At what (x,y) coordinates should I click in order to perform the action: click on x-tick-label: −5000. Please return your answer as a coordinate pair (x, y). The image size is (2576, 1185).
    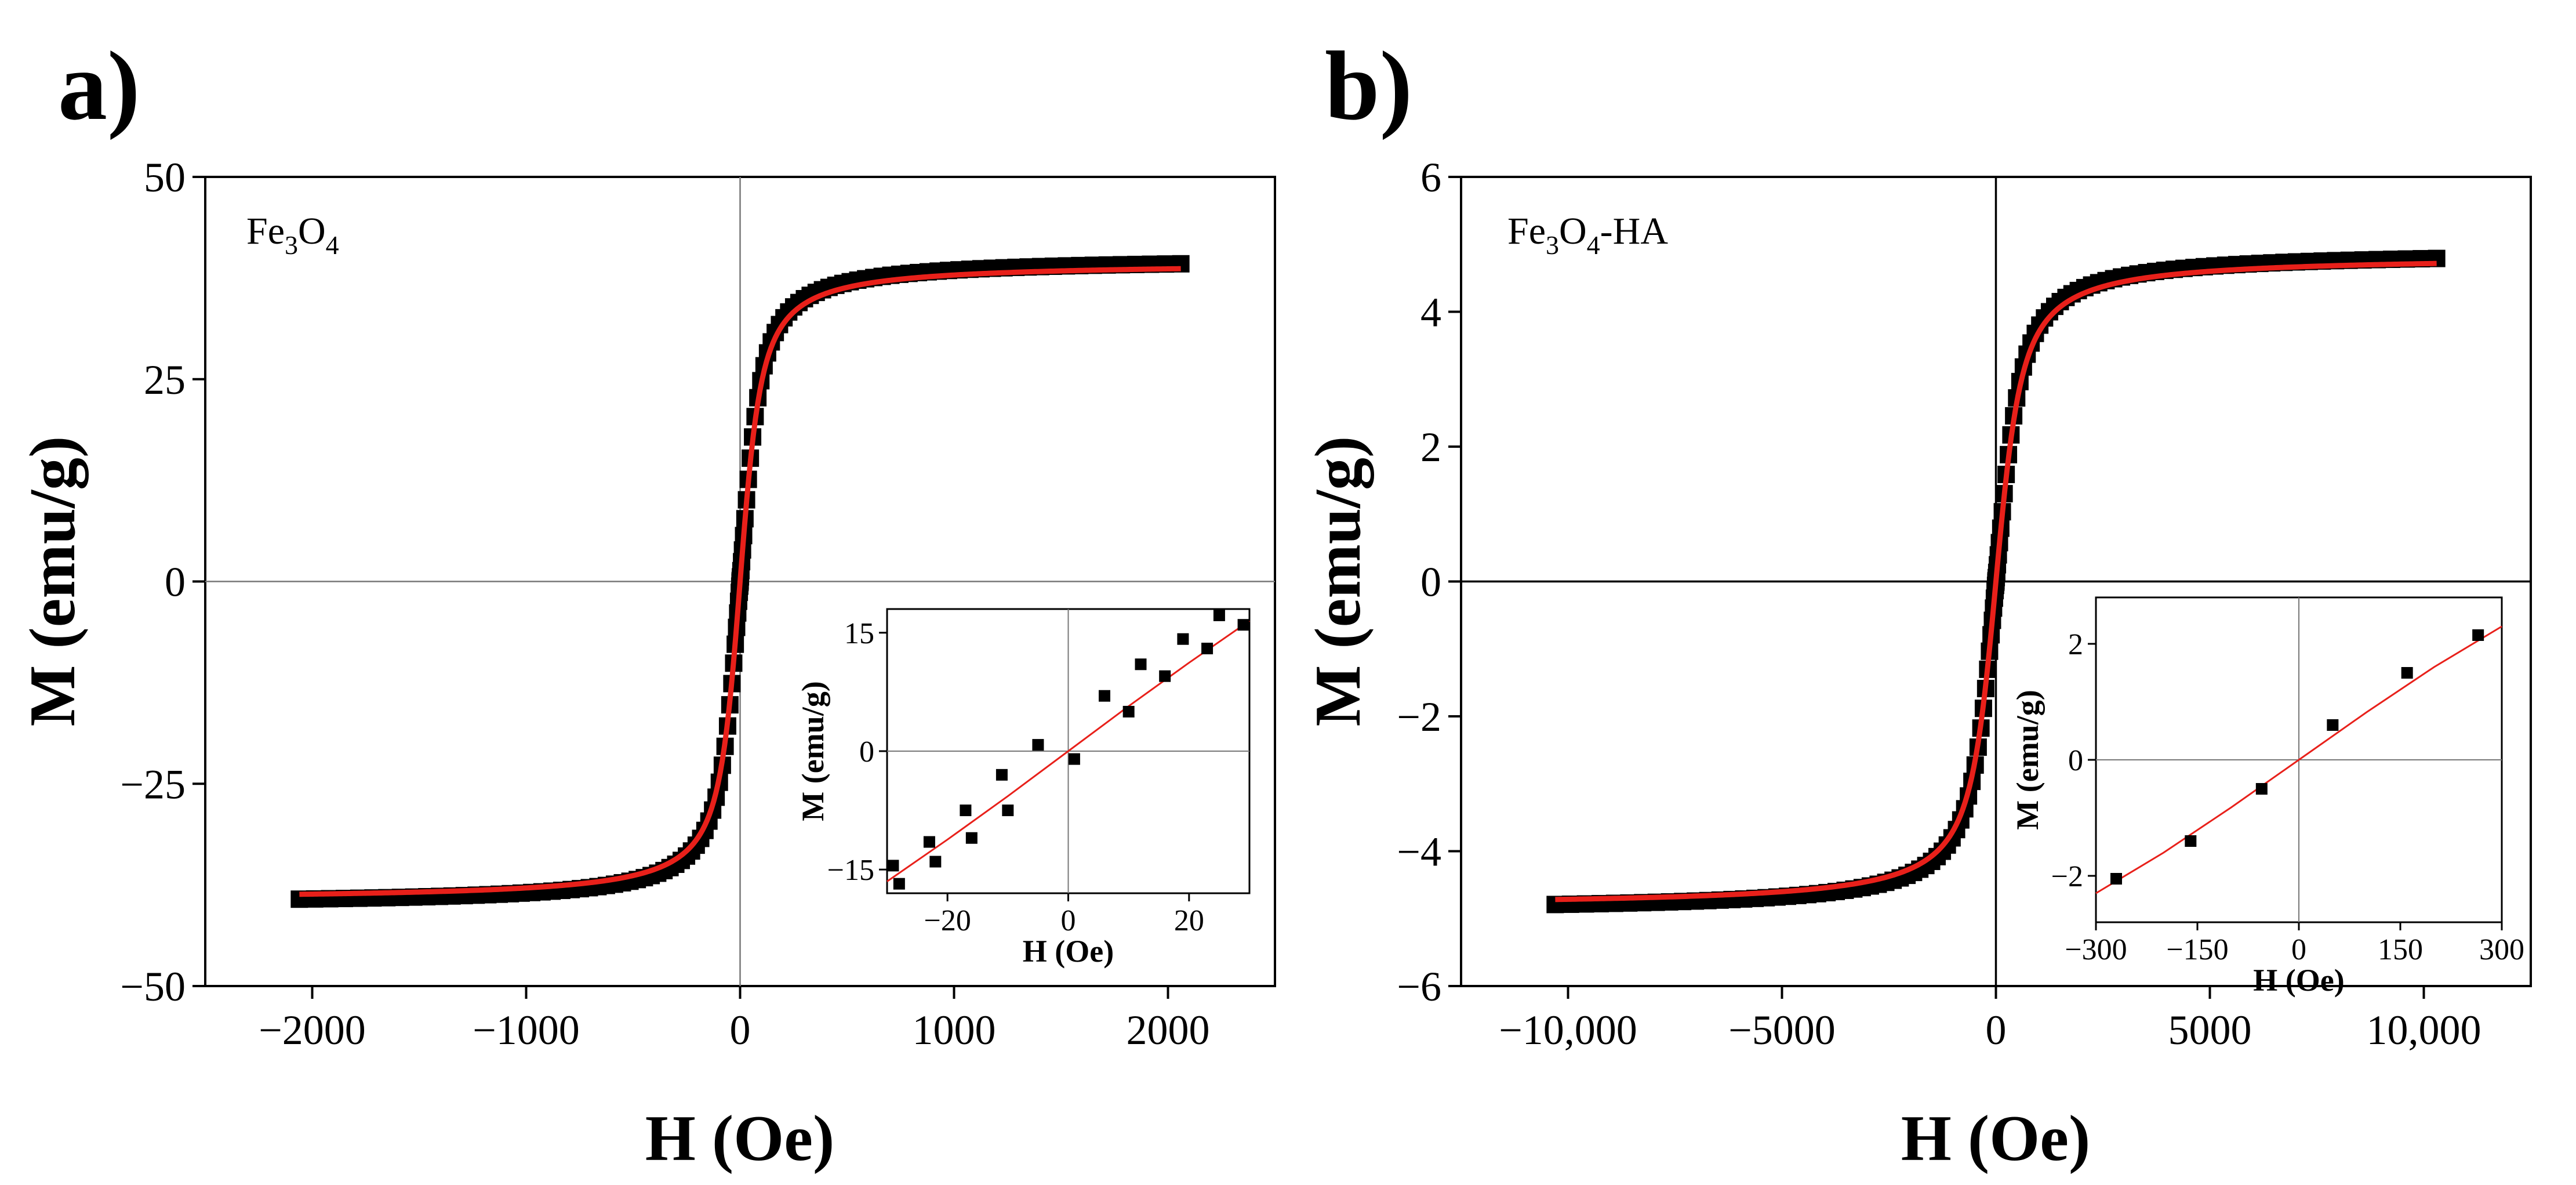
    Looking at the image, I should click on (1782, 1030).